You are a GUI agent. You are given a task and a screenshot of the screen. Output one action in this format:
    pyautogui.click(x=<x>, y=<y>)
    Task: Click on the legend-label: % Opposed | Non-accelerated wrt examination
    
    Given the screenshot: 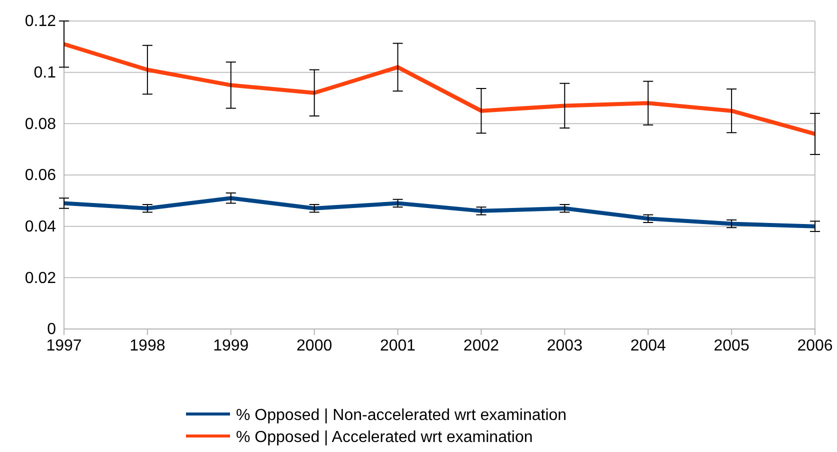 What is the action you would take?
    pyautogui.click(x=401, y=415)
    